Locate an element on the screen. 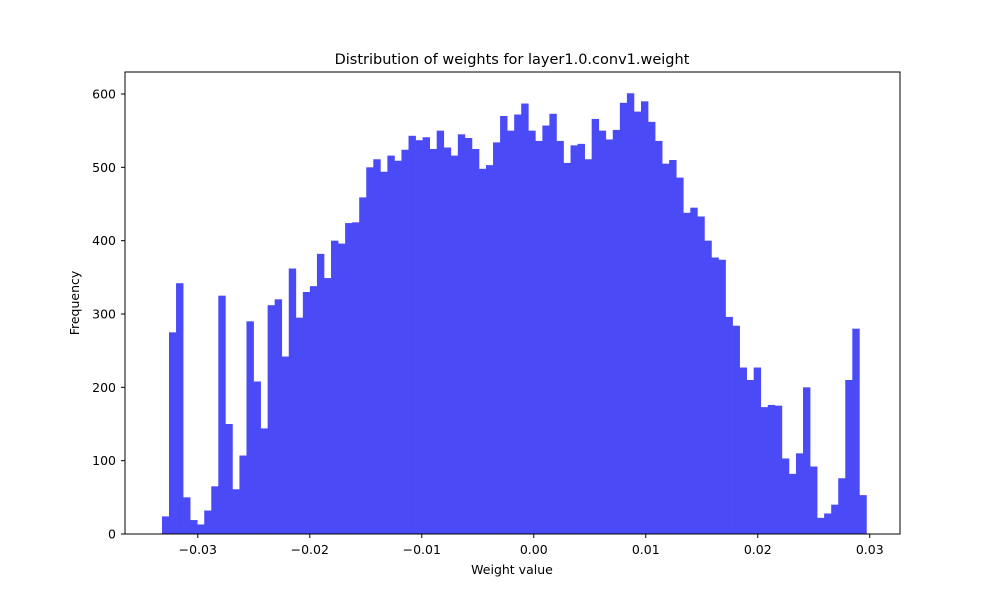 Image resolution: width=1000 pixels, height=600 pixels. x-tick-label: 0.03 is located at coordinates (870, 549).